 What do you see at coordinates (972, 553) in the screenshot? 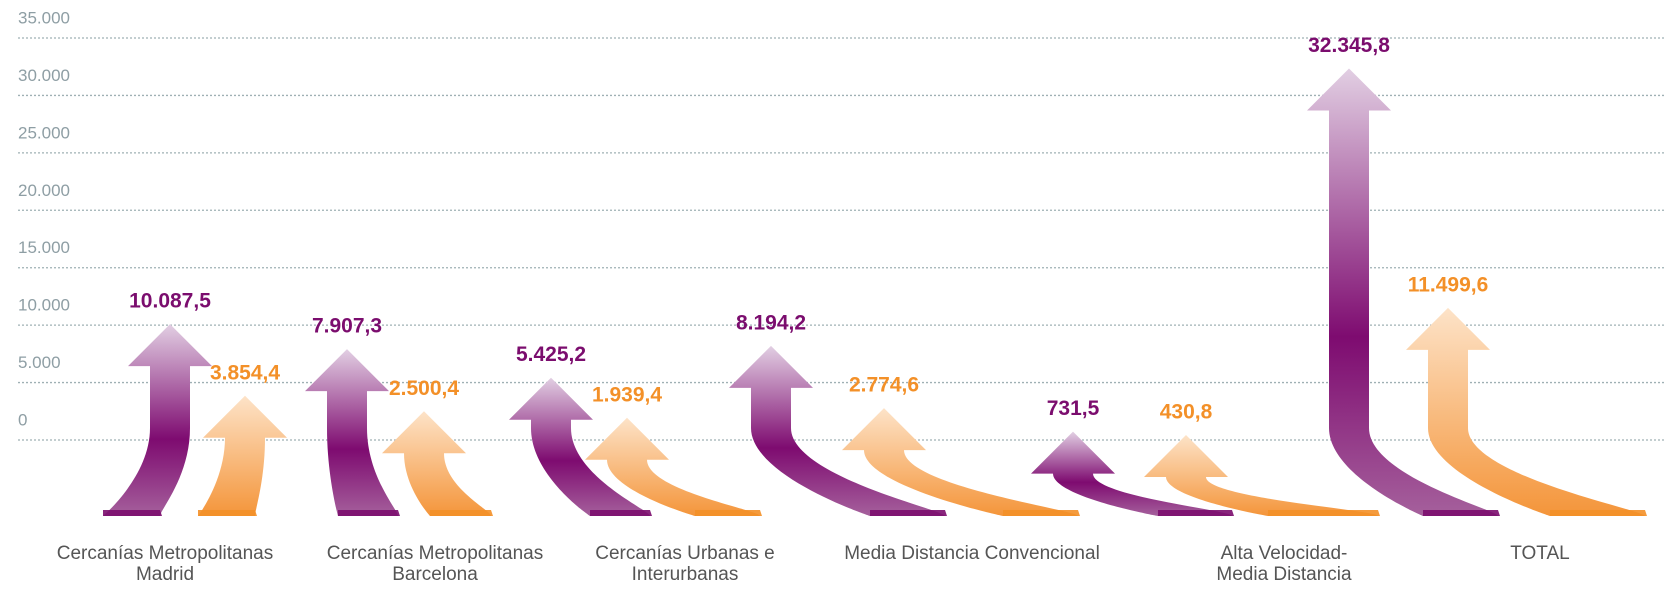
I see `x-tick-label: Media Distancia Convencional` at bounding box center [972, 553].